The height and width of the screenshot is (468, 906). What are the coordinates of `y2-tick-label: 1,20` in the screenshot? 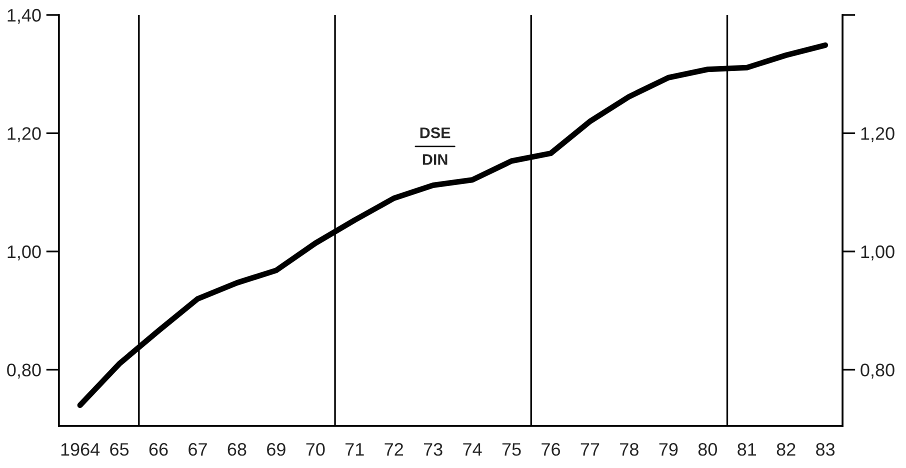 It's located at (877, 134).